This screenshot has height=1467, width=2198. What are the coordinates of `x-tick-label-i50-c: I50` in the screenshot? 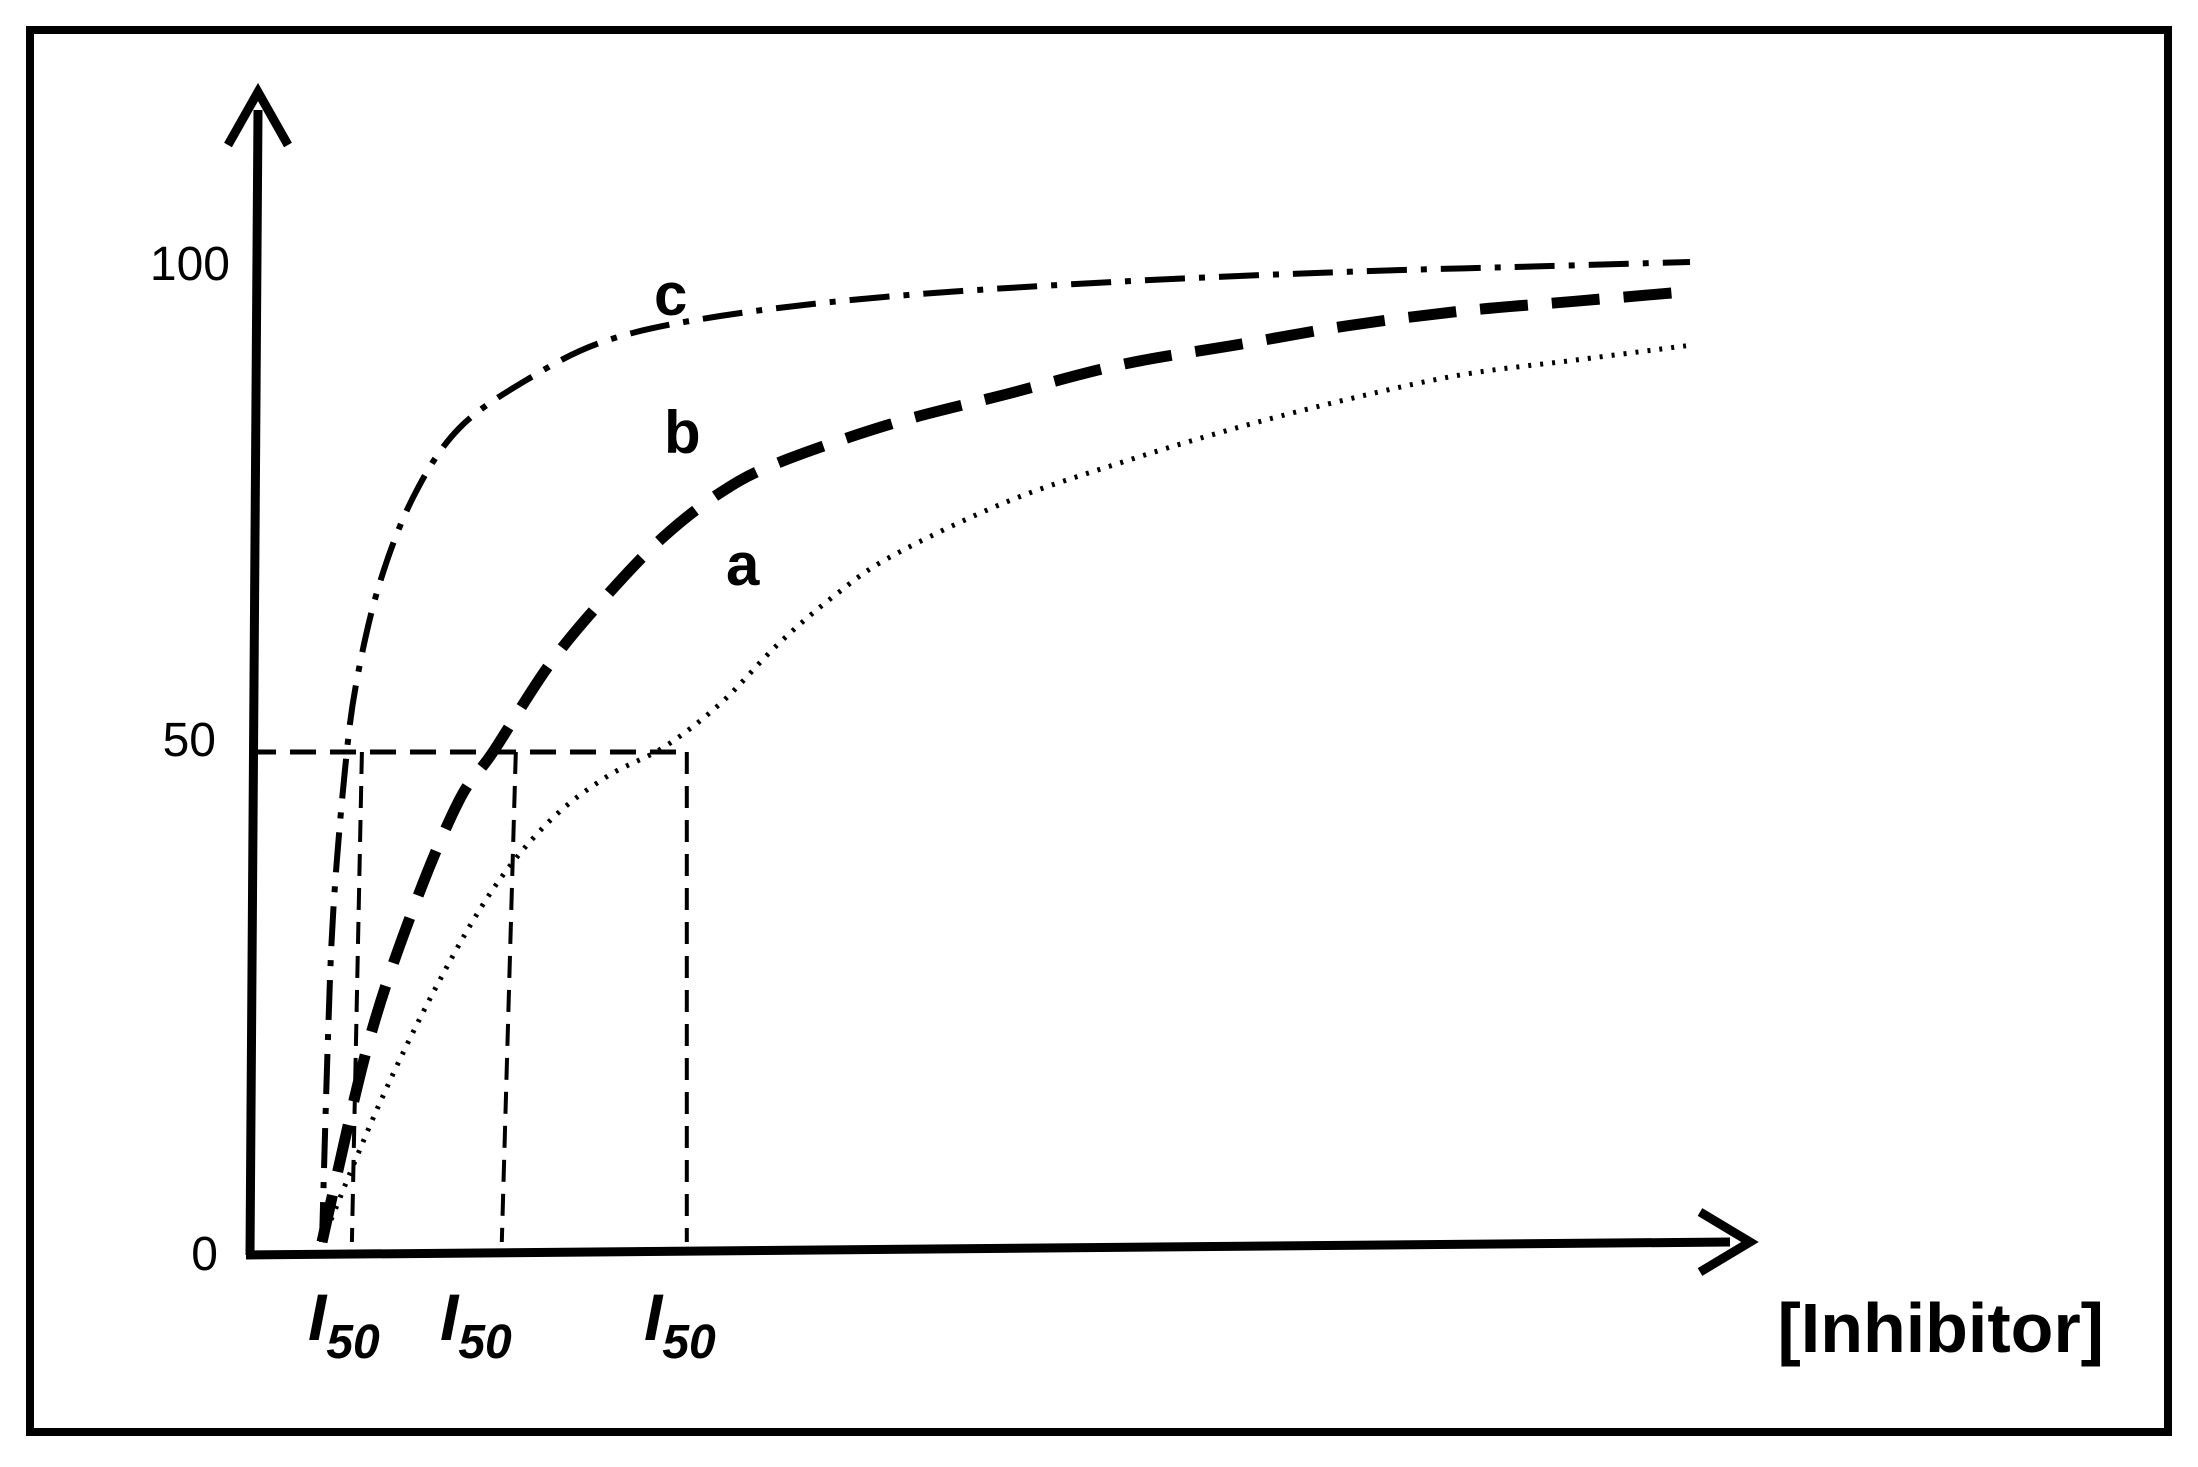 It's located at (344, 1324).